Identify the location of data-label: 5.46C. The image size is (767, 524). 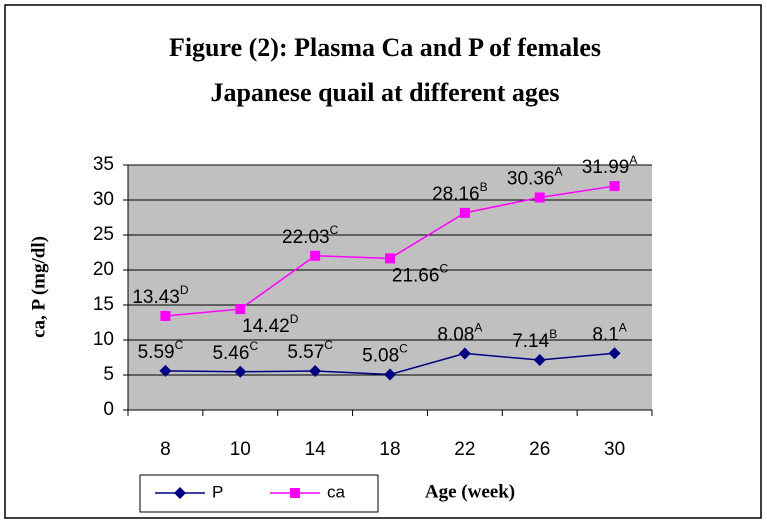
(235, 351).